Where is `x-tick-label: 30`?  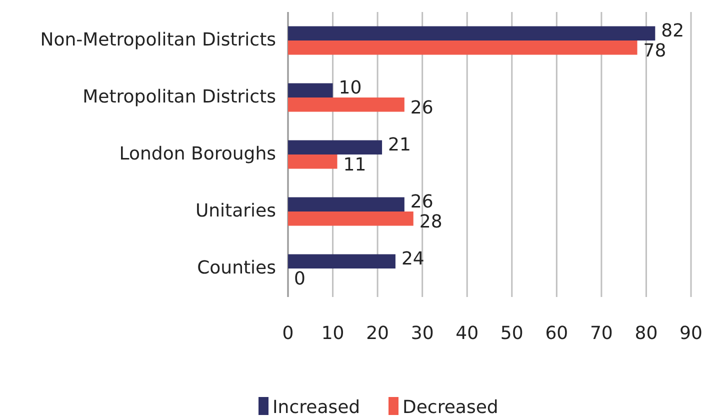 x-tick-label: 30 is located at coordinates (422, 333).